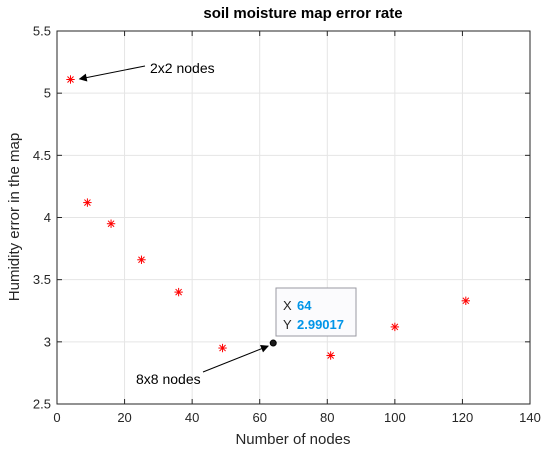 Image resolution: width=550 pixels, height=453 pixels. Describe the element at coordinates (42, 31) in the screenshot. I see `y-tick-label: 5.5` at that location.